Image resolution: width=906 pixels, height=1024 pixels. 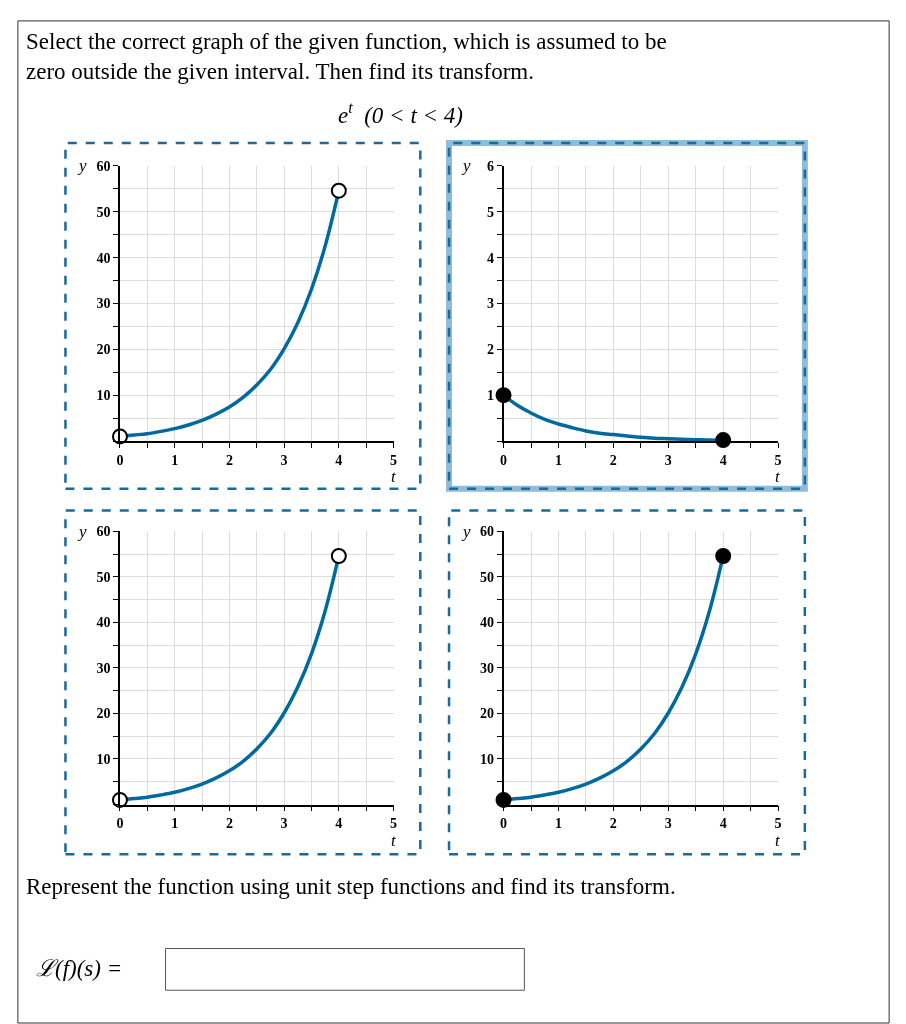 I want to click on text: e$^{t}$ (0 < t < 4), so click(x=400, y=113).